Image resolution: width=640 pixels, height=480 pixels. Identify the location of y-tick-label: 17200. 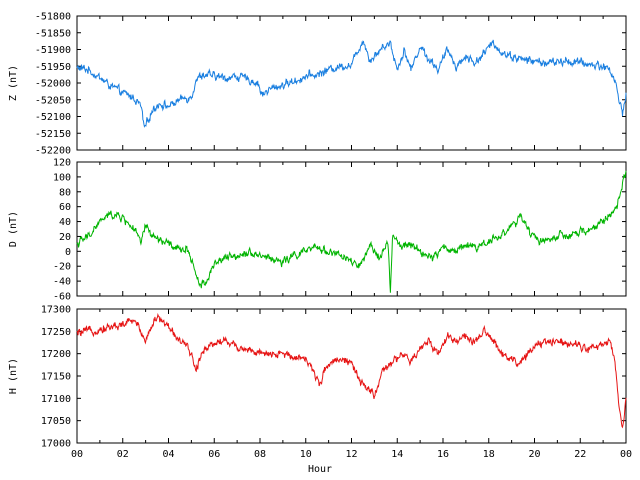
(56, 354).